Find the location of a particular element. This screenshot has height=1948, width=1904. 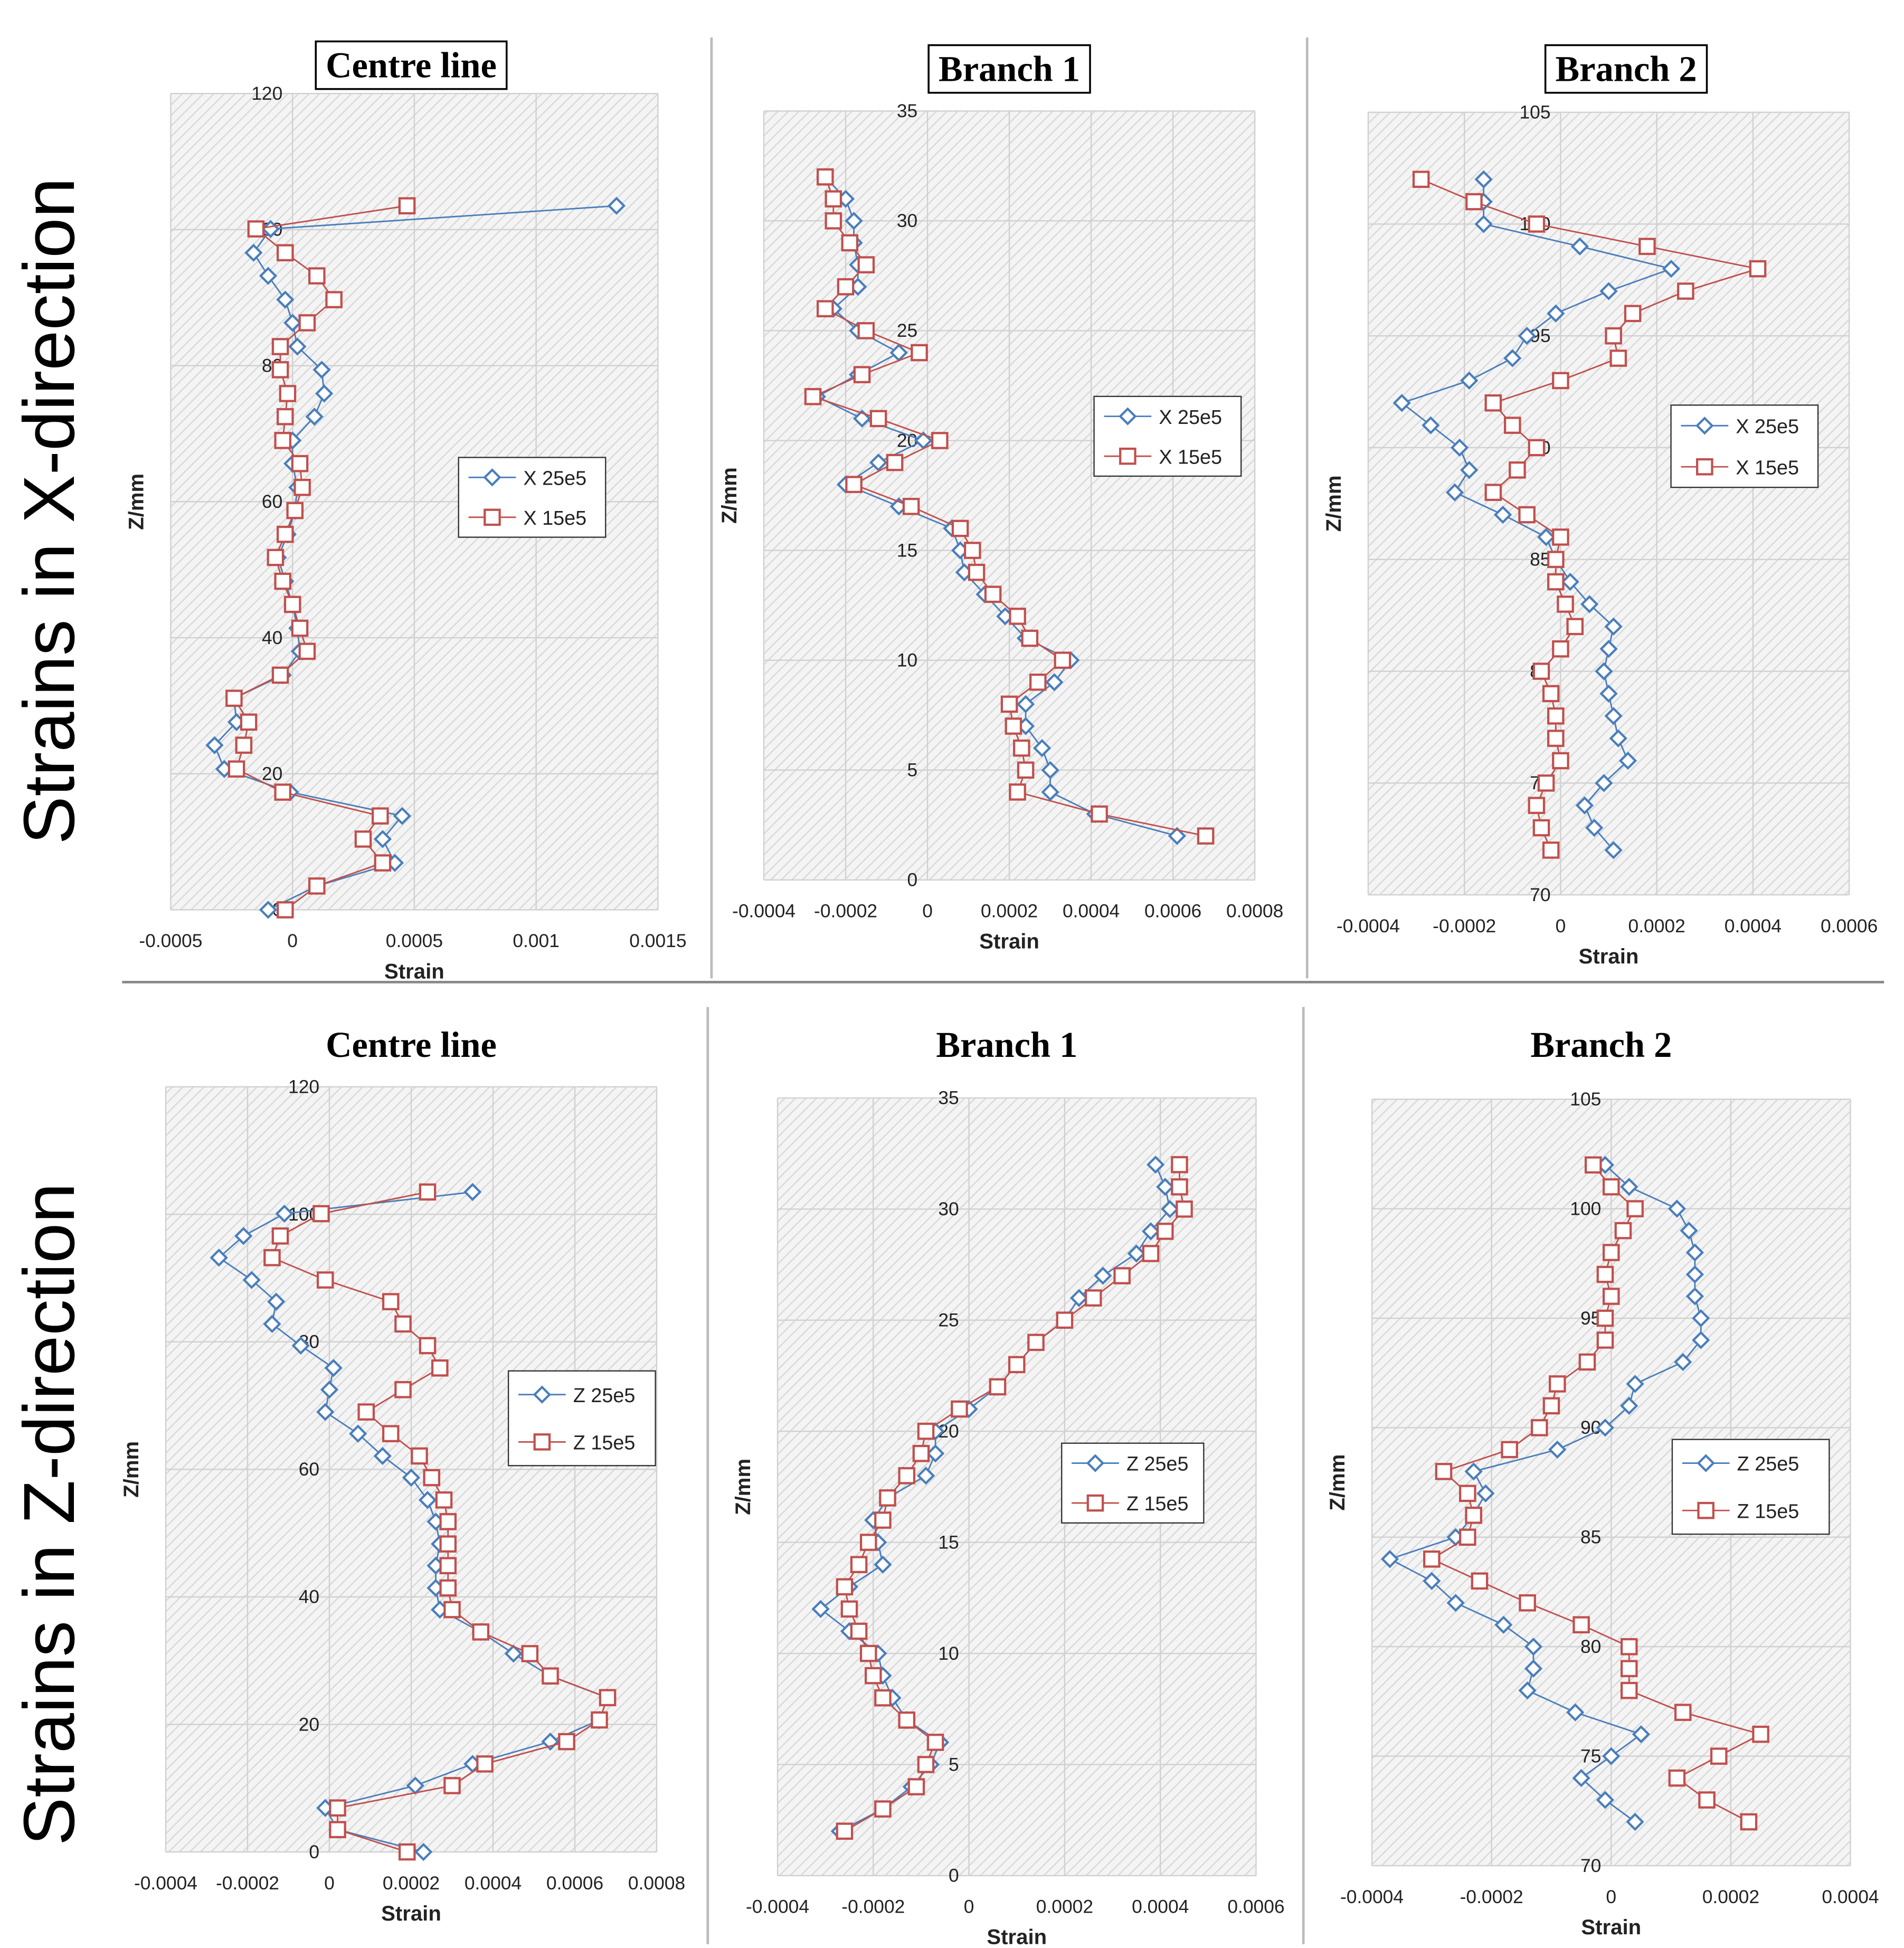

y-tick-label: 70 is located at coordinates (1540, 894).